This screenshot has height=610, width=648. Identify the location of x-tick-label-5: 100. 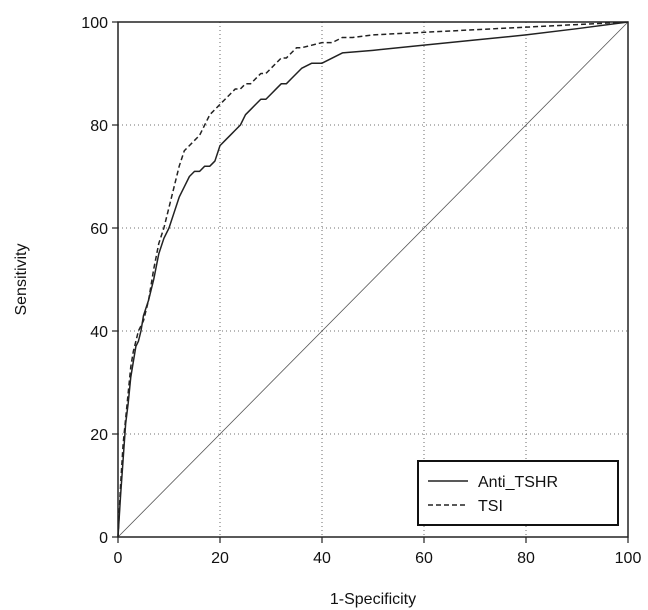
(628, 558).